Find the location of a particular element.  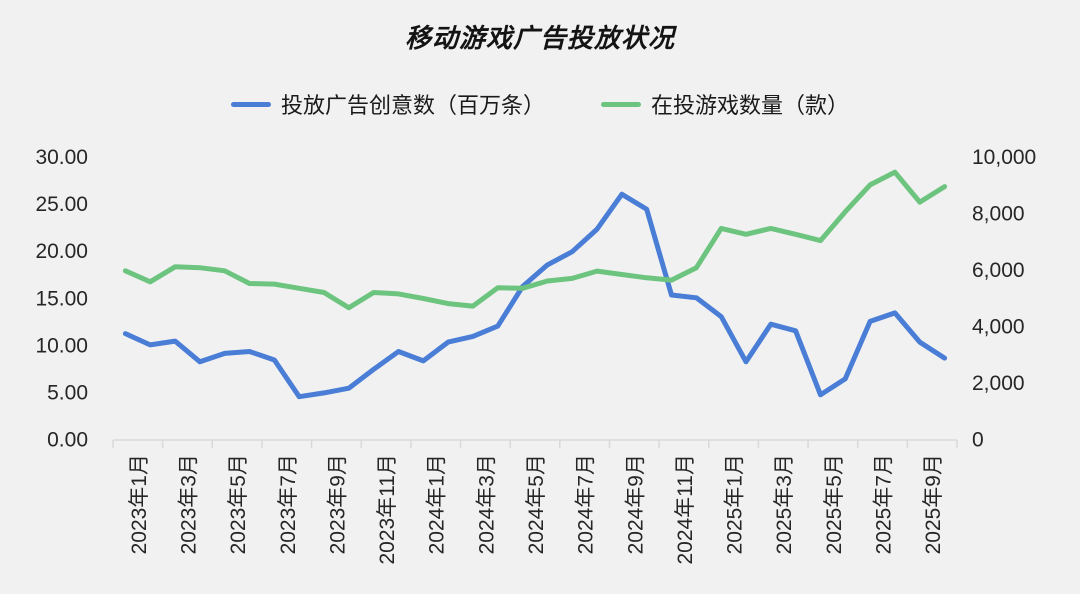

left-axis-label: 5.00 is located at coordinates (67, 392).